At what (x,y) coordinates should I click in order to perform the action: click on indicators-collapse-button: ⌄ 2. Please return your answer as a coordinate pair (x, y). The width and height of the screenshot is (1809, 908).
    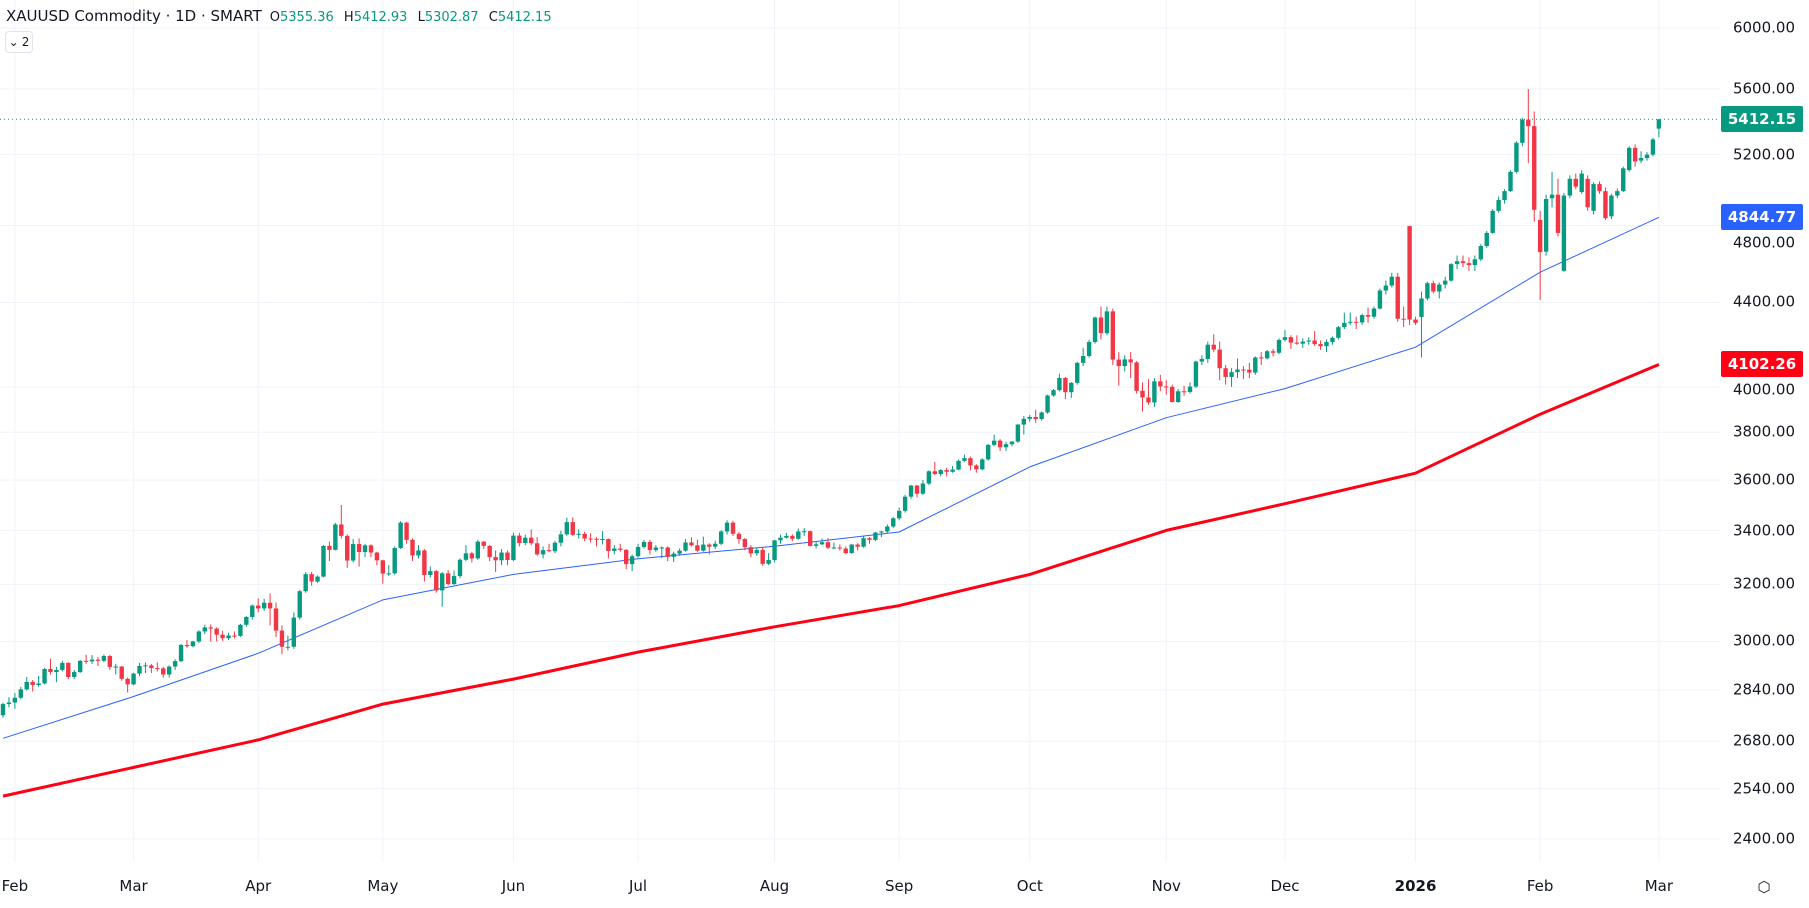
    Looking at the image, I should click on (19, 42).